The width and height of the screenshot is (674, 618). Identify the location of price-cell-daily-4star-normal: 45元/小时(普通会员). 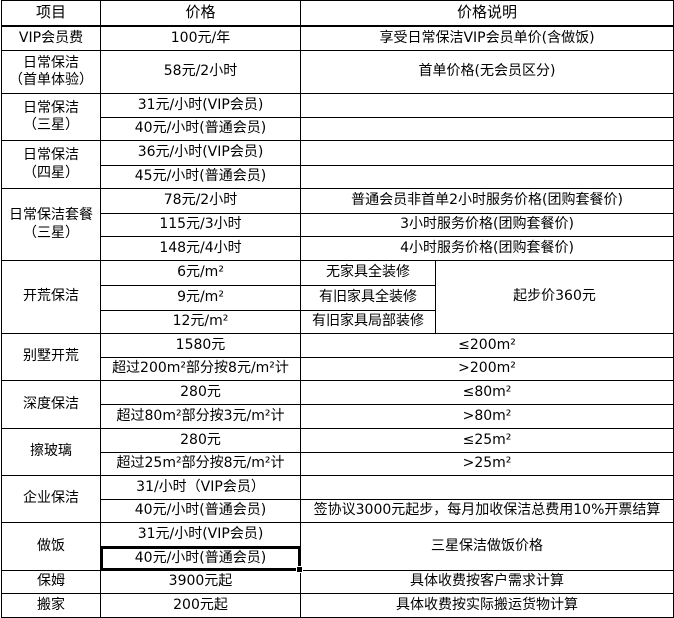
(200, 177).